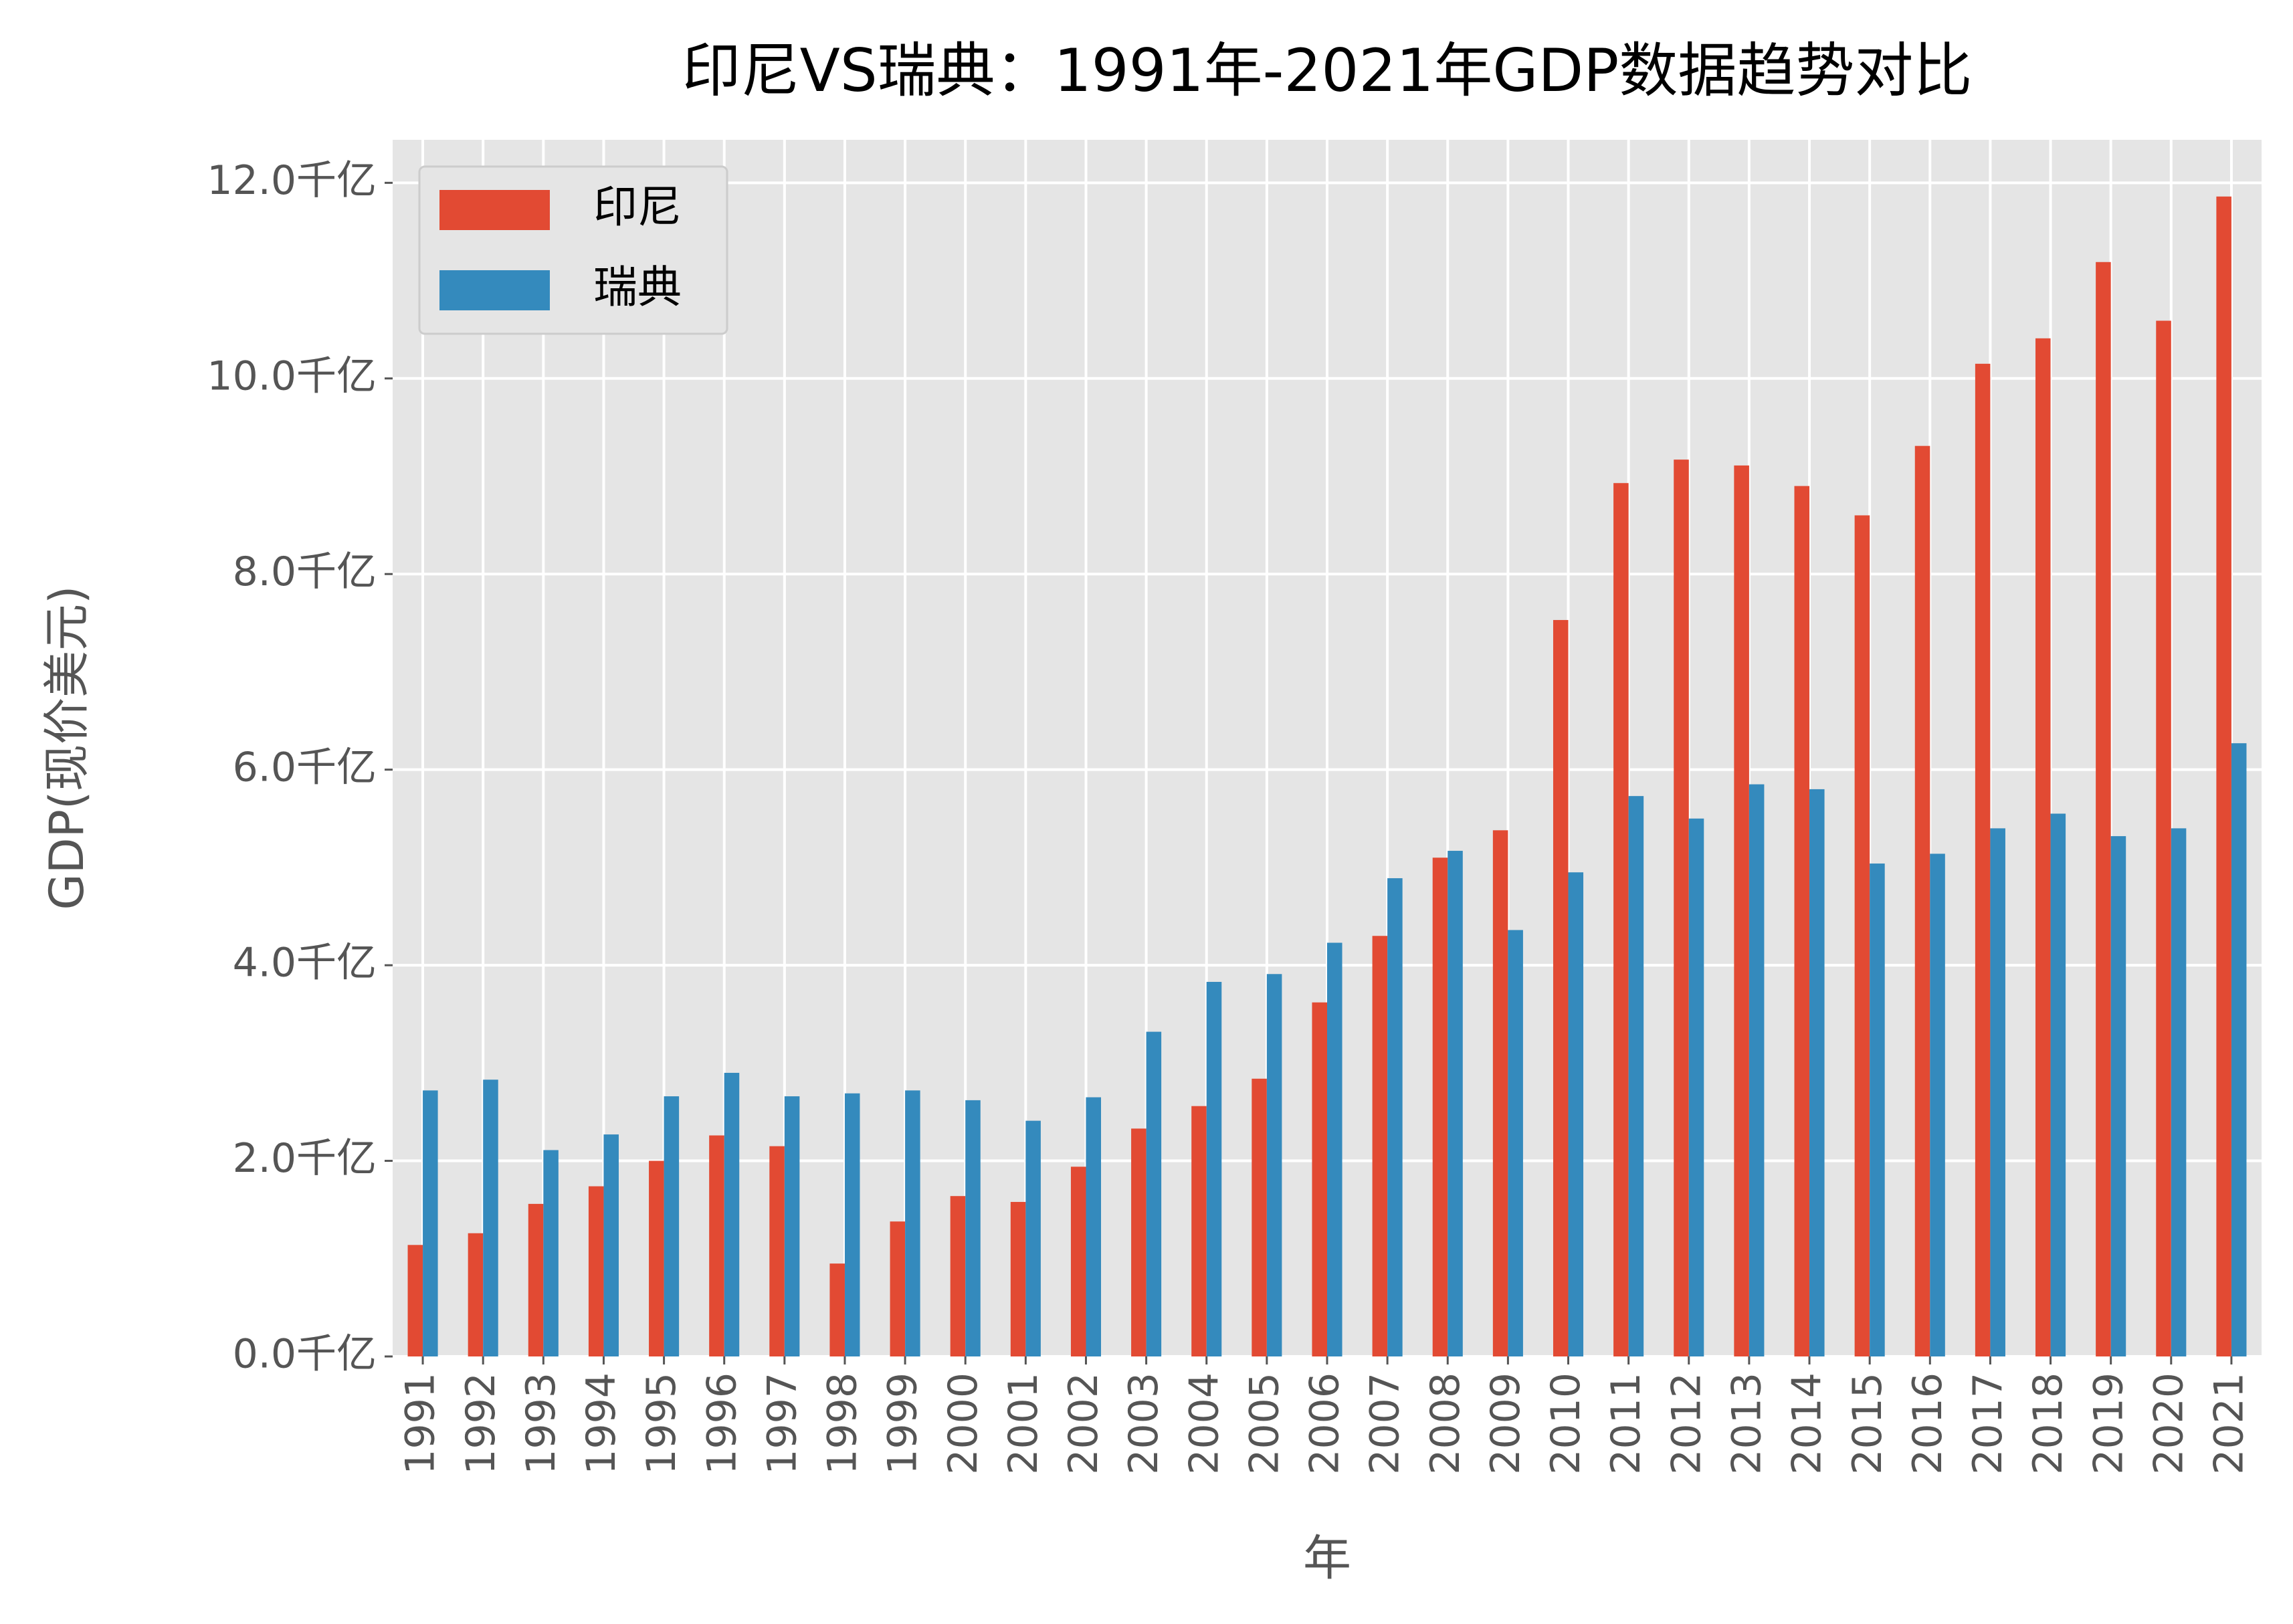  I want to click on legend-label: 印尼, so click(637, 207).